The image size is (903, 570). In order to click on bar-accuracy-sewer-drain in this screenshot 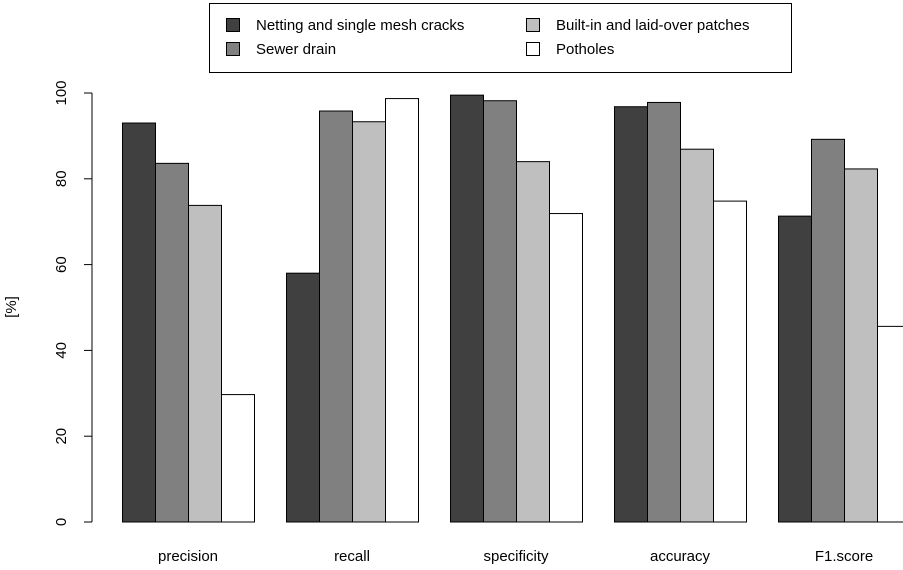, I will do `click(664, 312)`.